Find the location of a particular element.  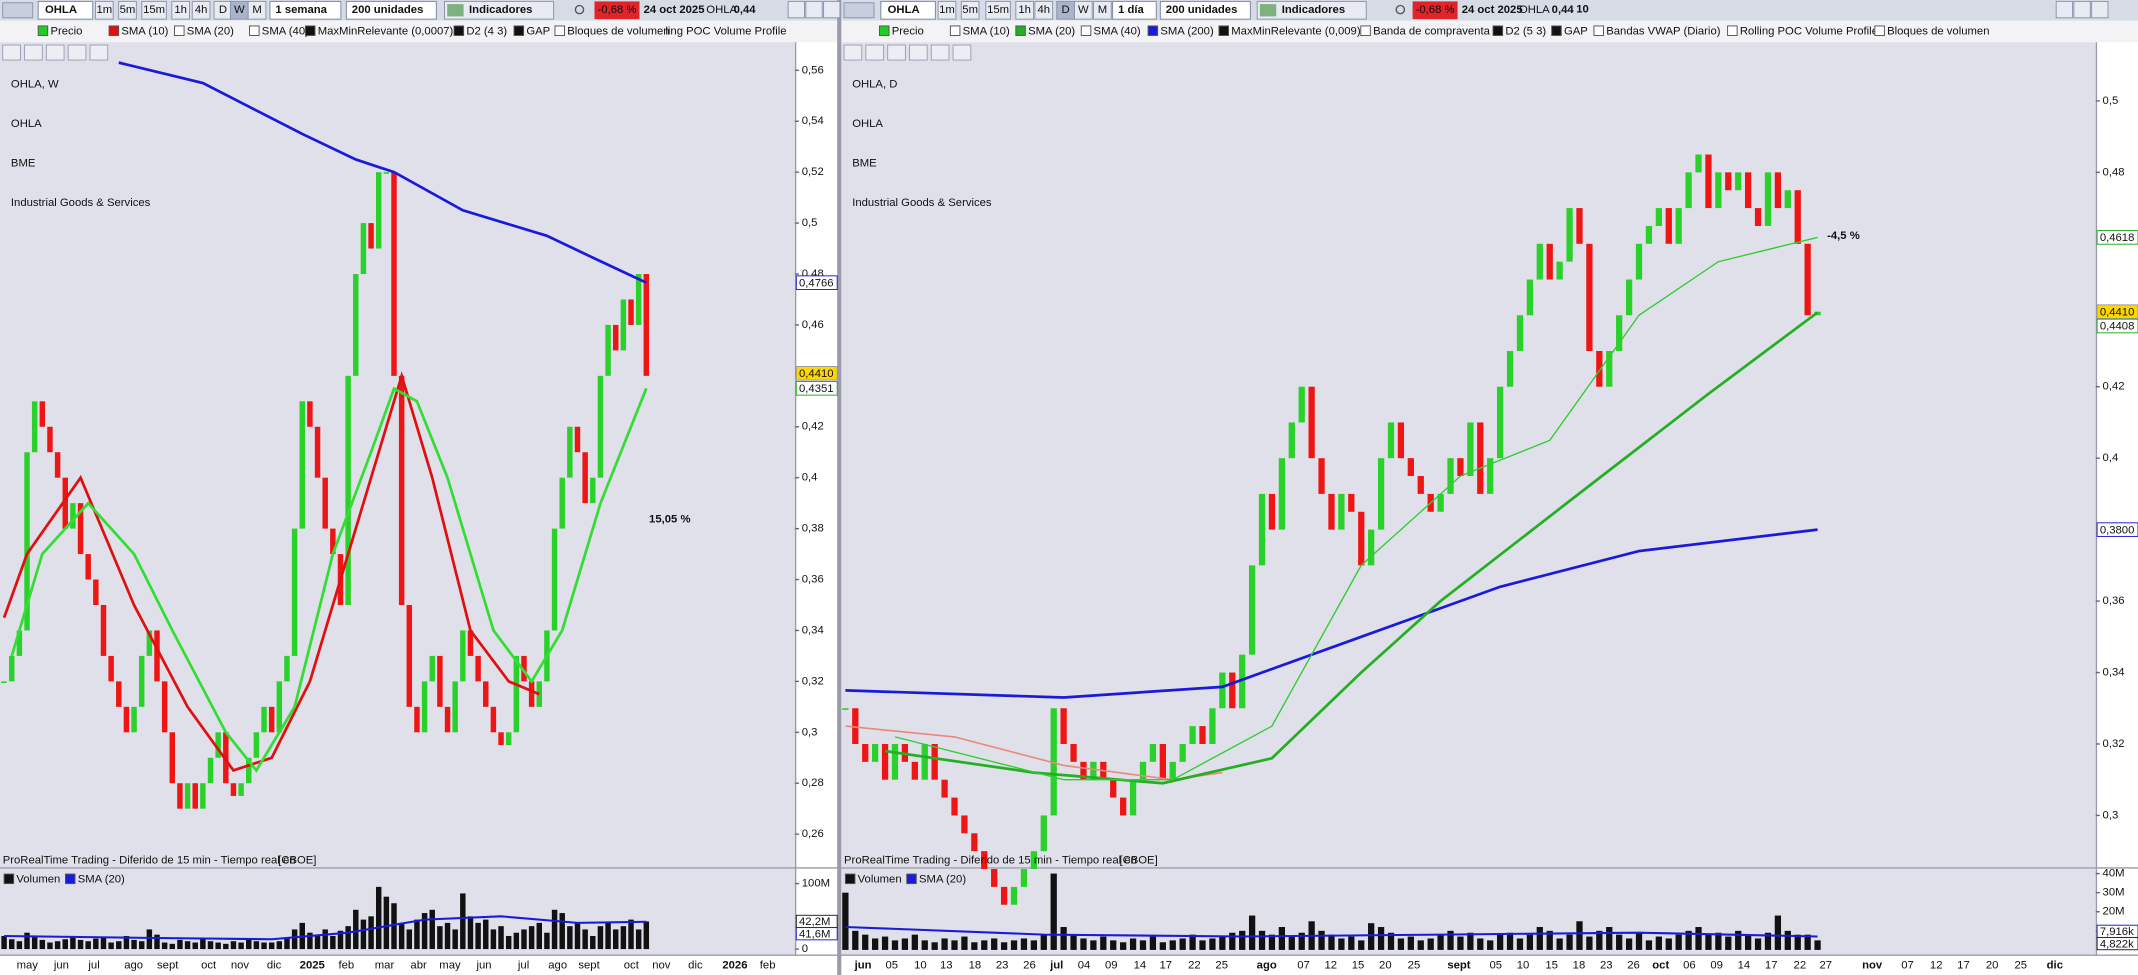

legend-entry: Rolling POC Volume Profile is located at coordinates (1809, 31).